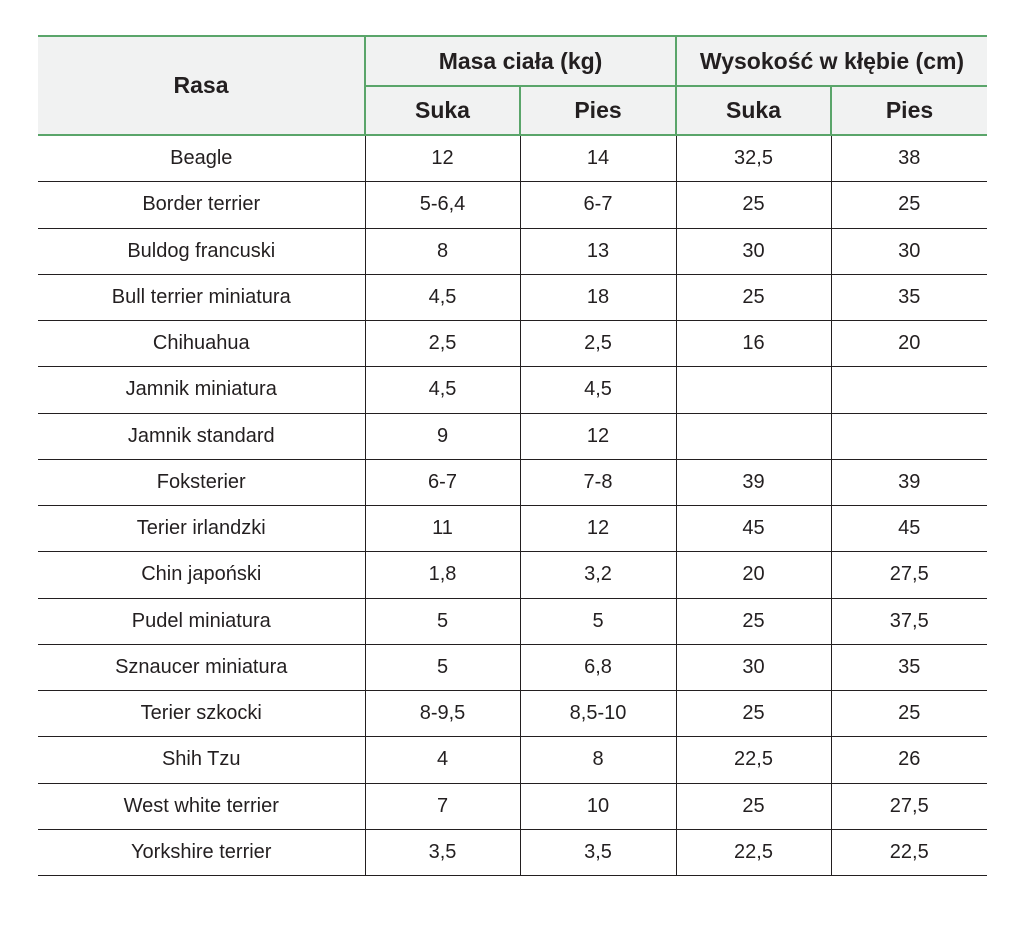 This screenshot has height=925, width=1024. Describe the element at coordinates (753, 529) in the screenshot. I see `cell-height-female: 45` at that location.